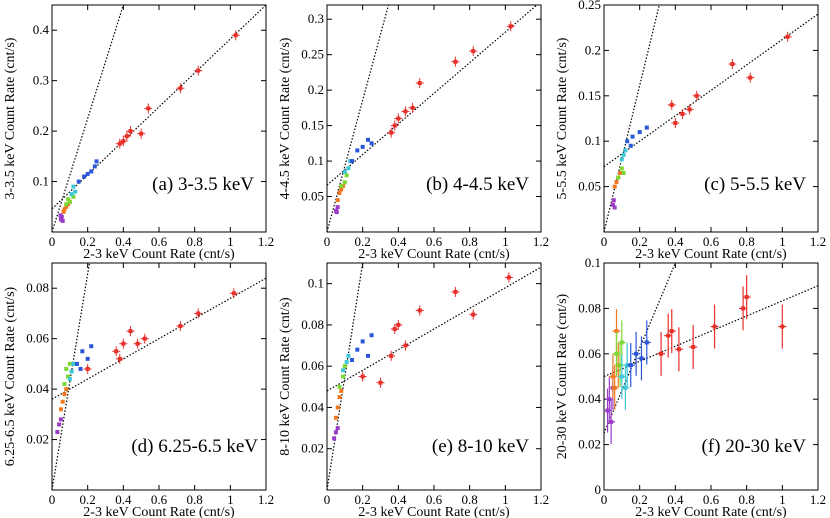 Image resolution: width=830 pixels, height=518 pixels. Describe the element at coordinates (159, 118) in the screenshot. I see `plot-frame` at that location.